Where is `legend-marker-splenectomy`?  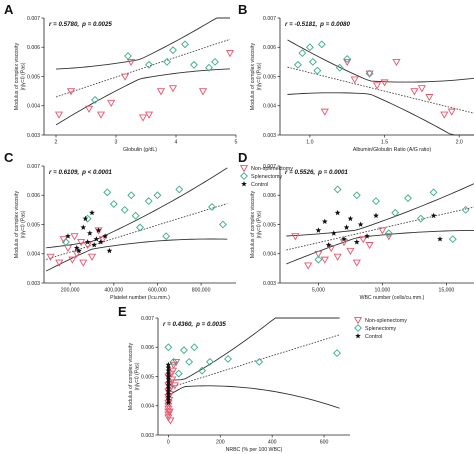
legend-marker-splenectomy is located at coordinates (358, 328).